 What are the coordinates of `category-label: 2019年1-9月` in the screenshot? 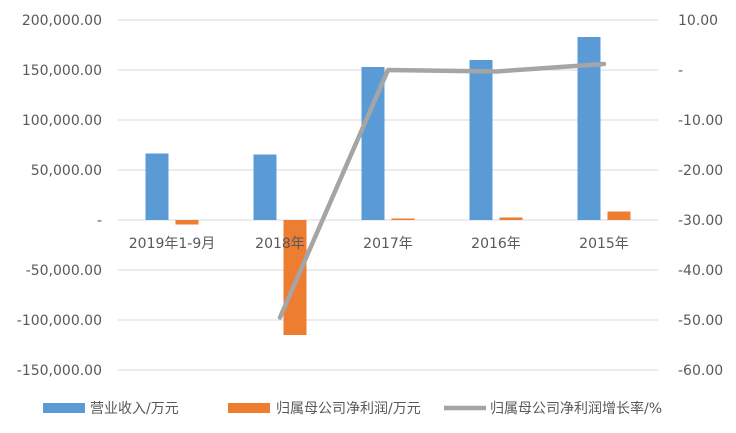 It's located at (172, 244).